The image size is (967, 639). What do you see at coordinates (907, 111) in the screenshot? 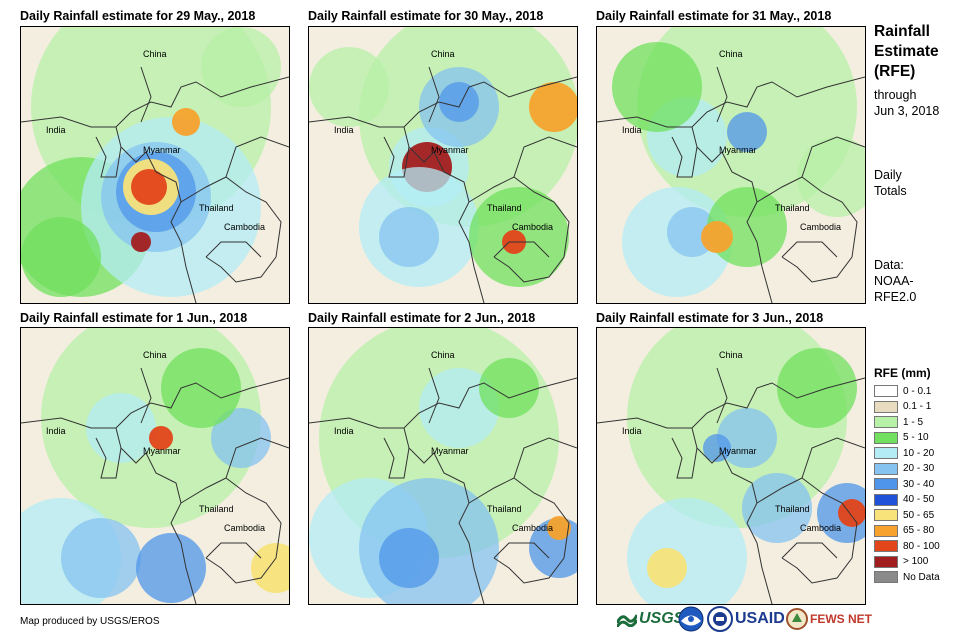
I see `through-date: Jun 3, 2018` at bounding box center [907, 111].